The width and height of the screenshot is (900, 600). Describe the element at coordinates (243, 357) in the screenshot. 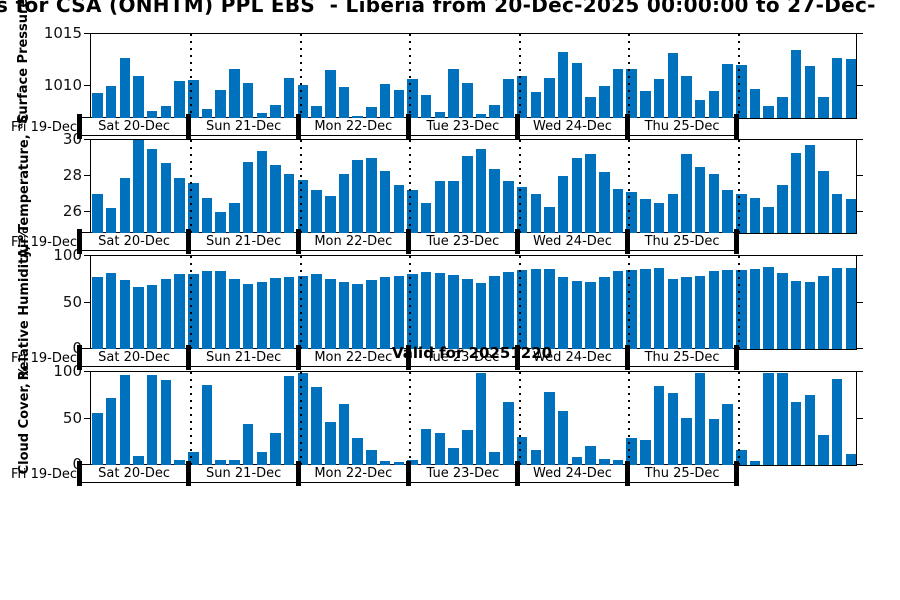

I see `xtick-day-cell: Sun 21-Dec` at that location.